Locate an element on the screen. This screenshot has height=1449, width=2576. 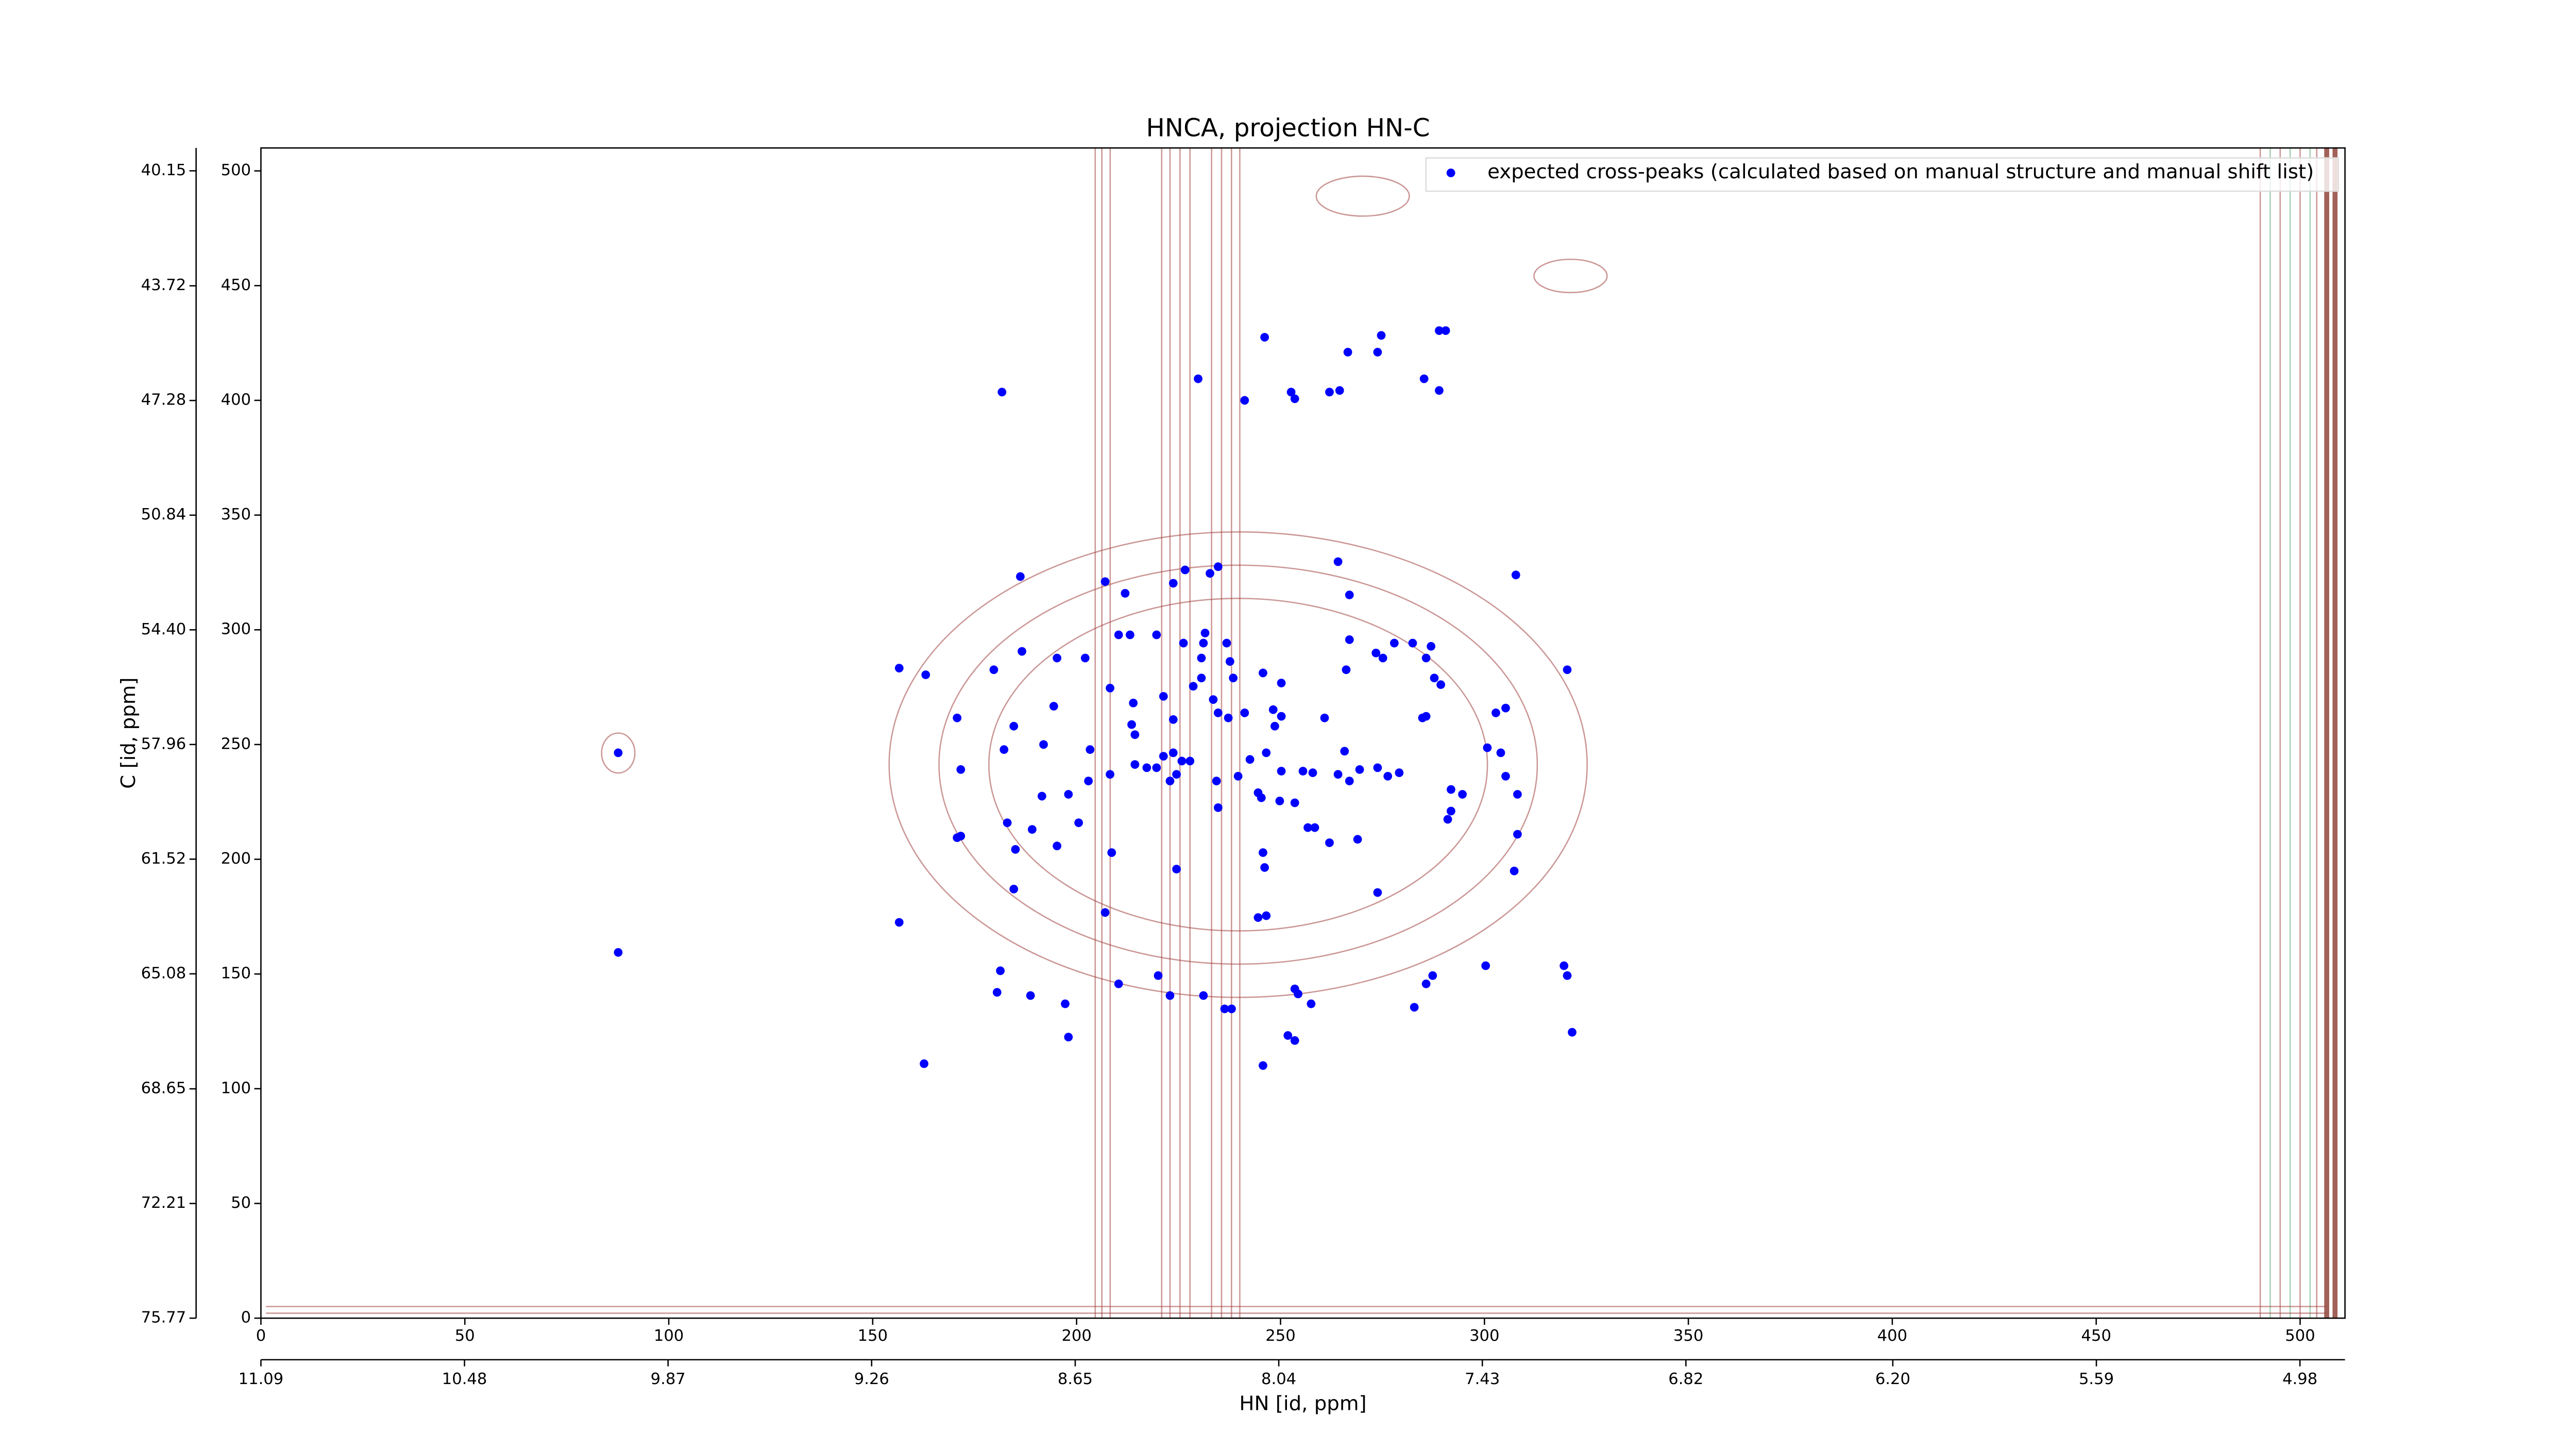
y-tick-label: 50 is located at coordinates (241, 1203).